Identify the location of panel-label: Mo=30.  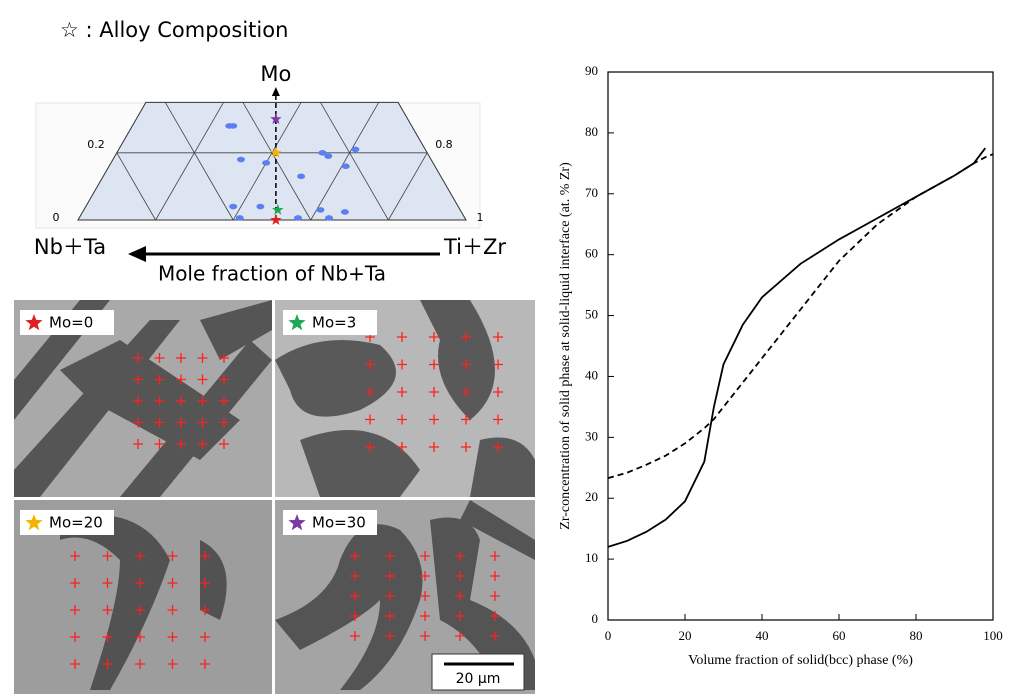
(339, 523).